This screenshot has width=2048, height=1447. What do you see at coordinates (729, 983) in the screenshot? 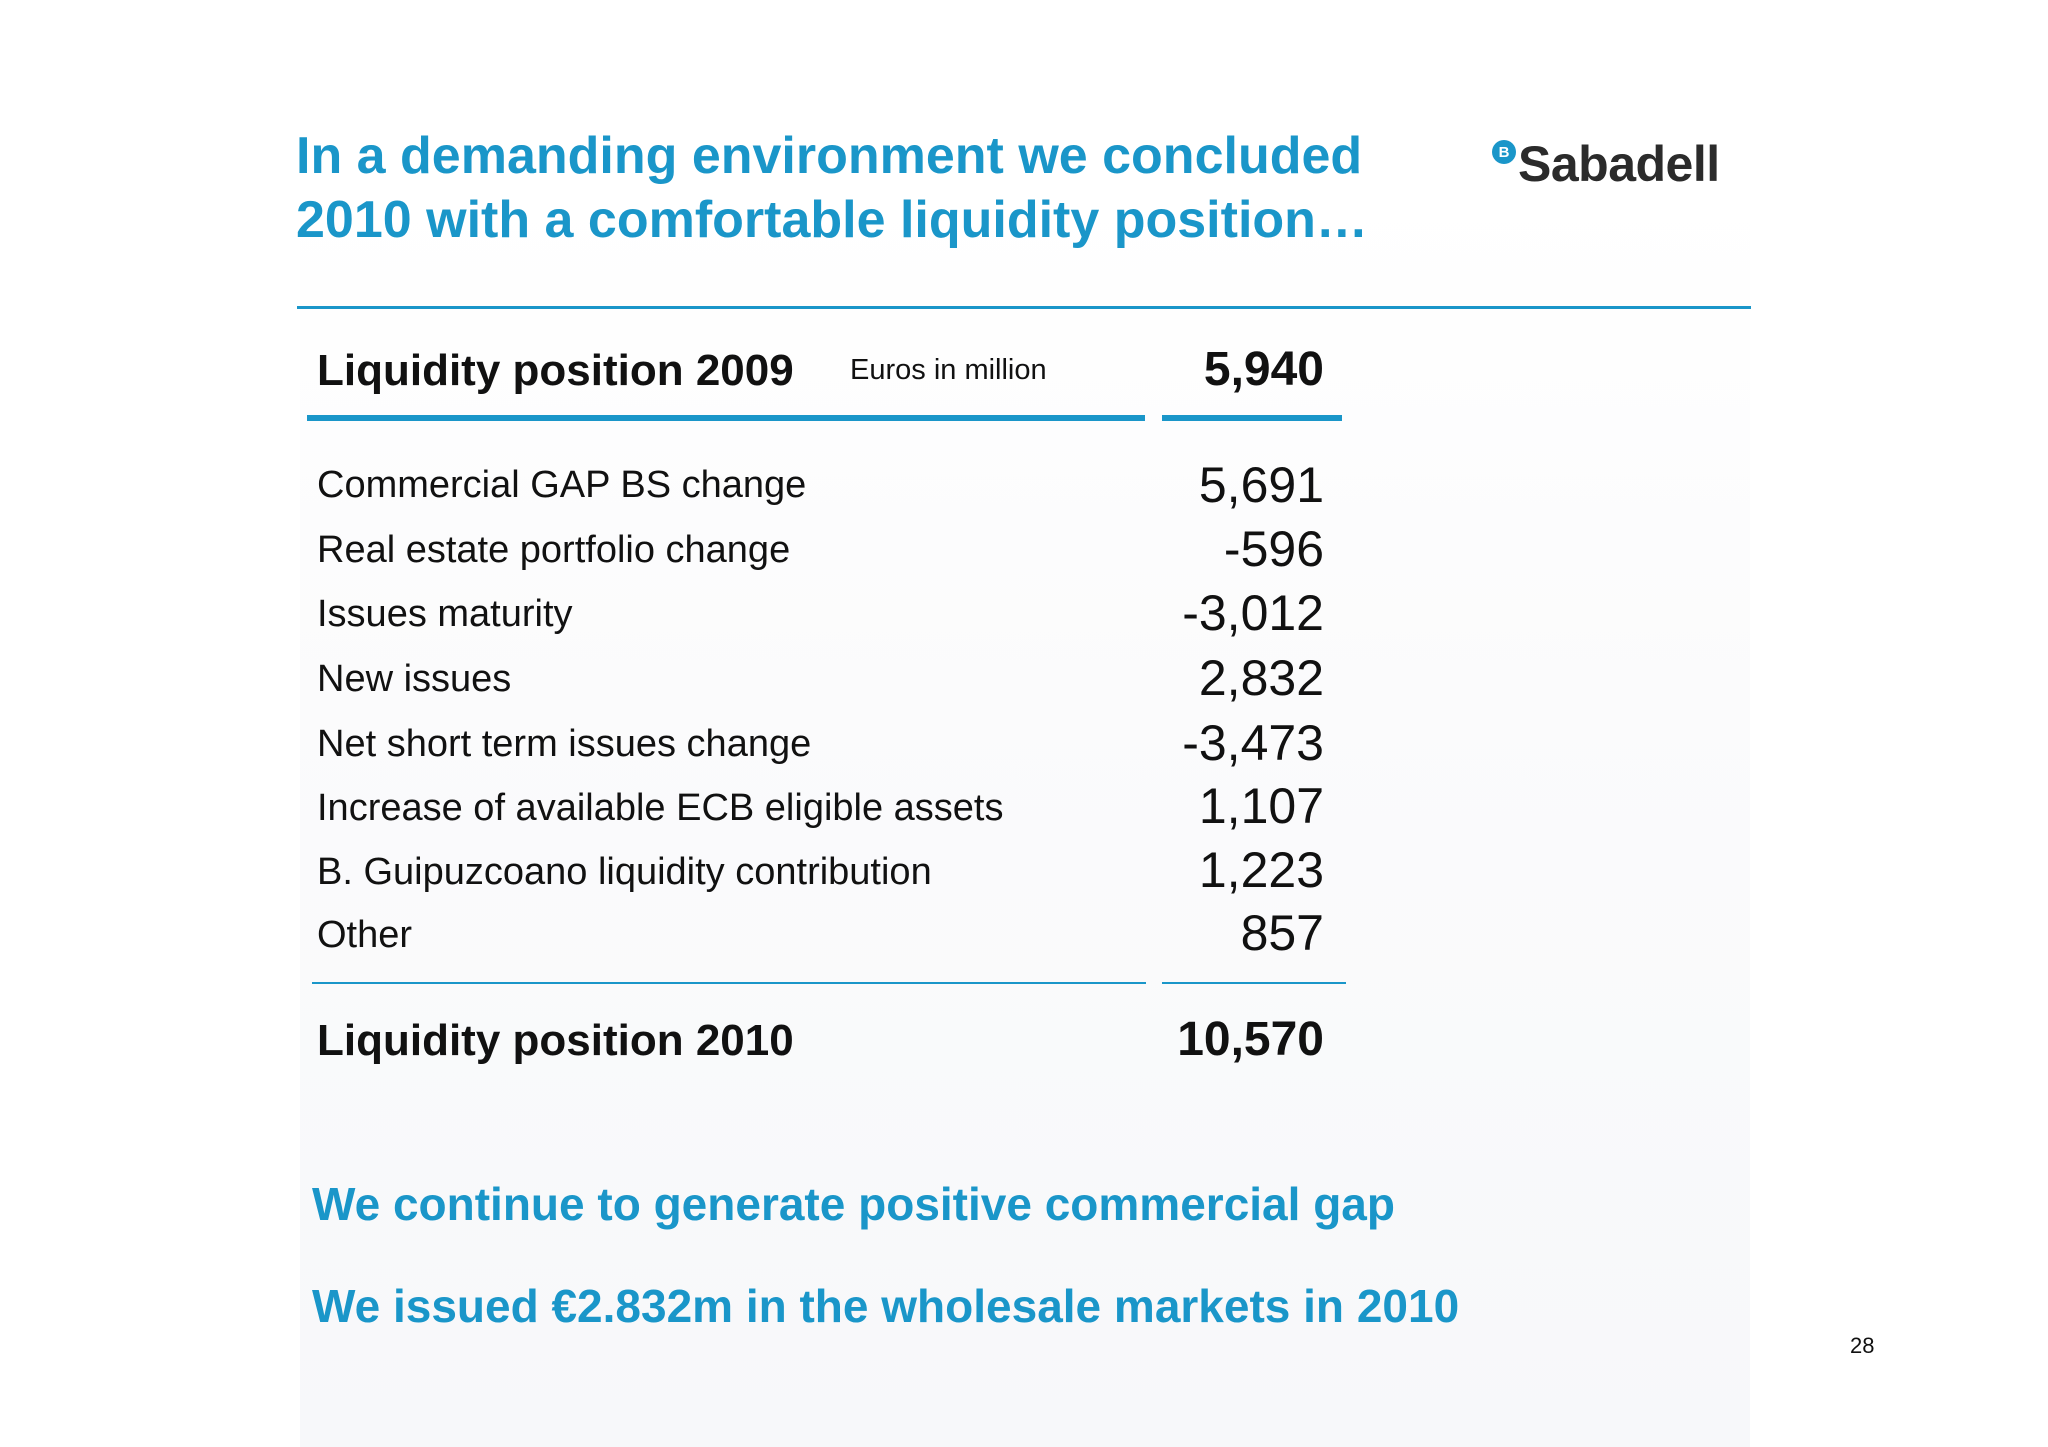
I see `total-divider-label` at bounding box center [729, 983].